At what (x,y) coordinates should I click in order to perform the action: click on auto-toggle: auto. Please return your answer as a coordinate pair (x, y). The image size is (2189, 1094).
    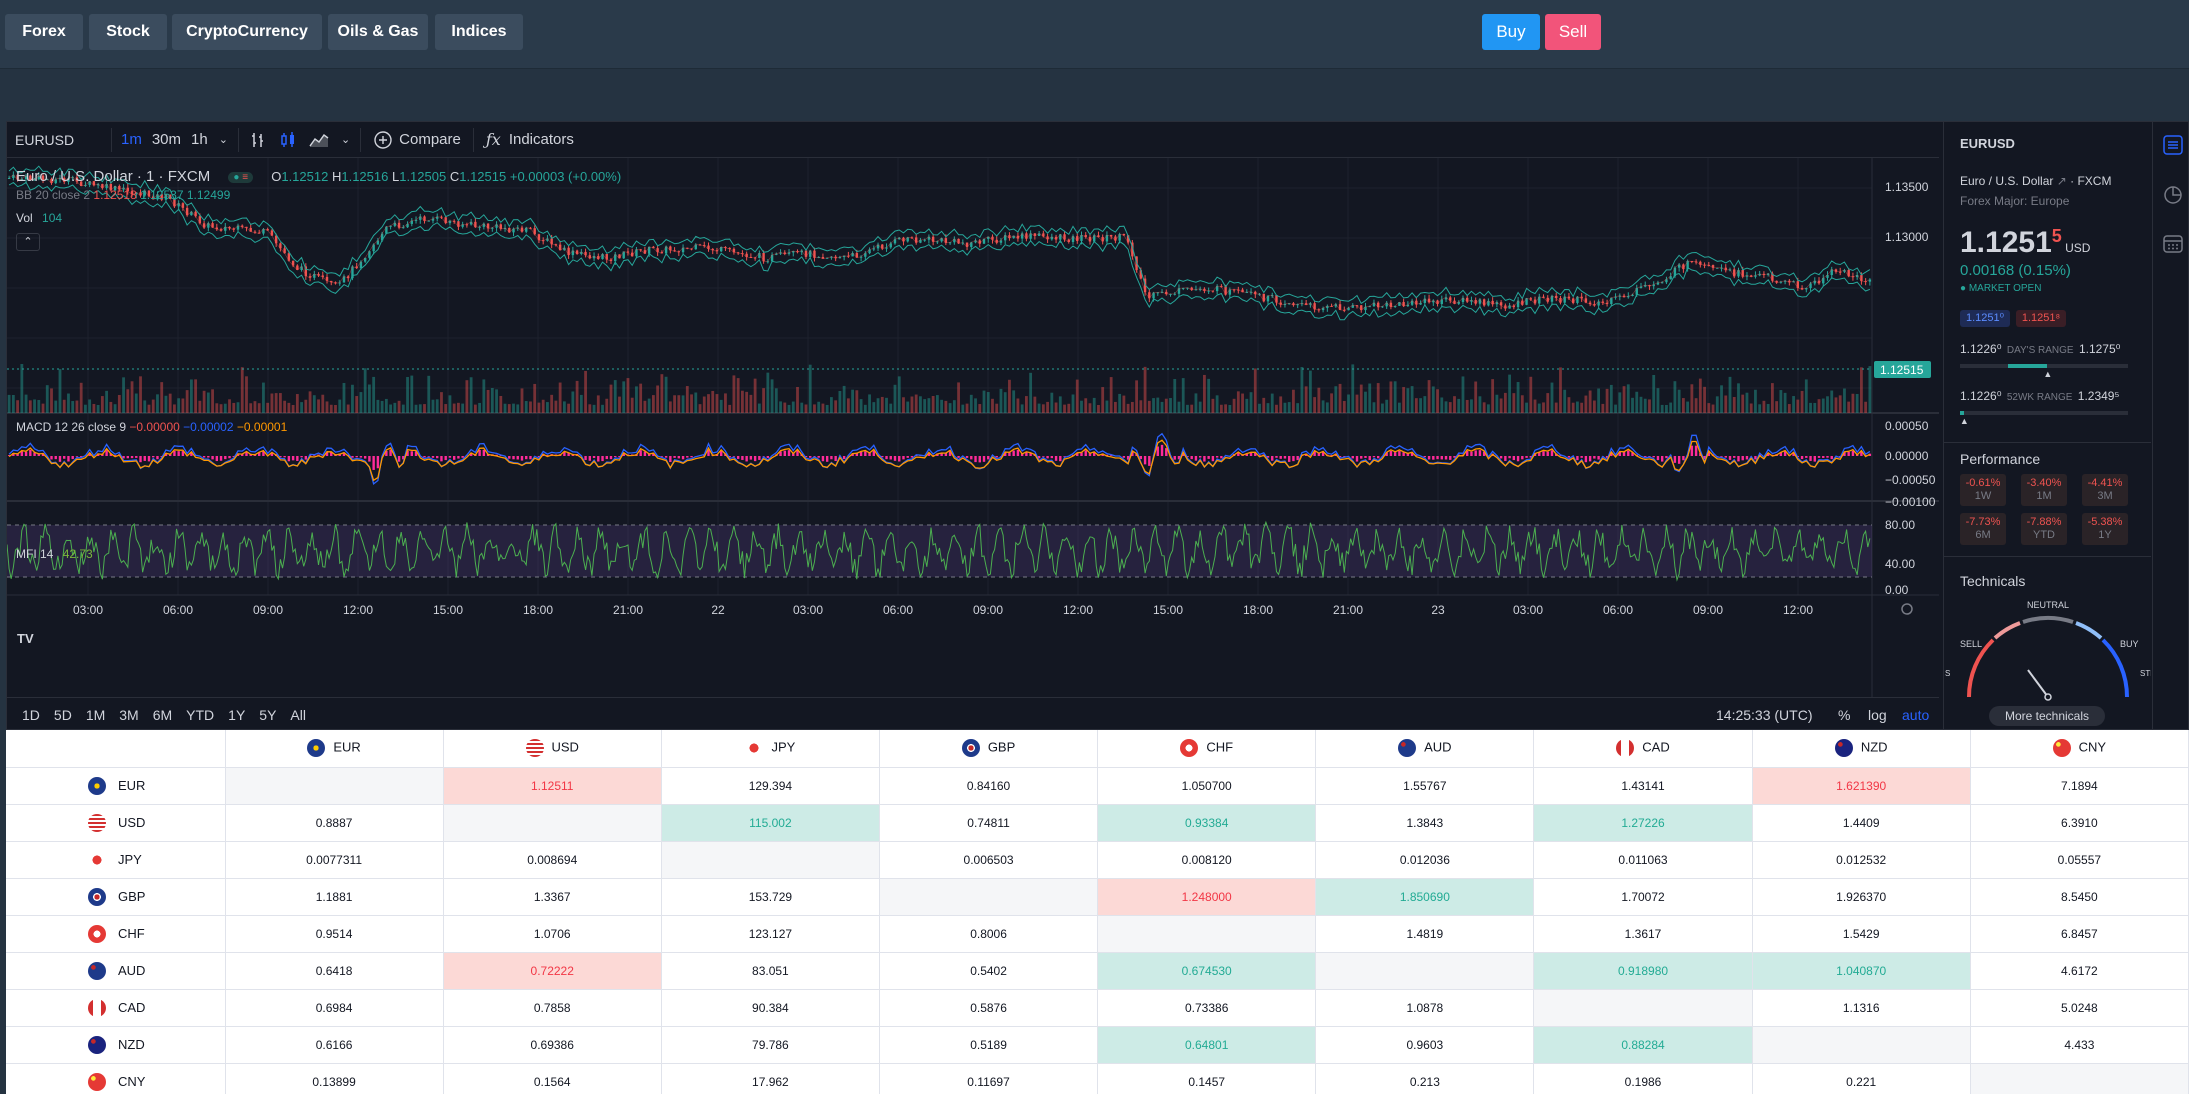
    Looking at the image, I should click on (1916, 714).